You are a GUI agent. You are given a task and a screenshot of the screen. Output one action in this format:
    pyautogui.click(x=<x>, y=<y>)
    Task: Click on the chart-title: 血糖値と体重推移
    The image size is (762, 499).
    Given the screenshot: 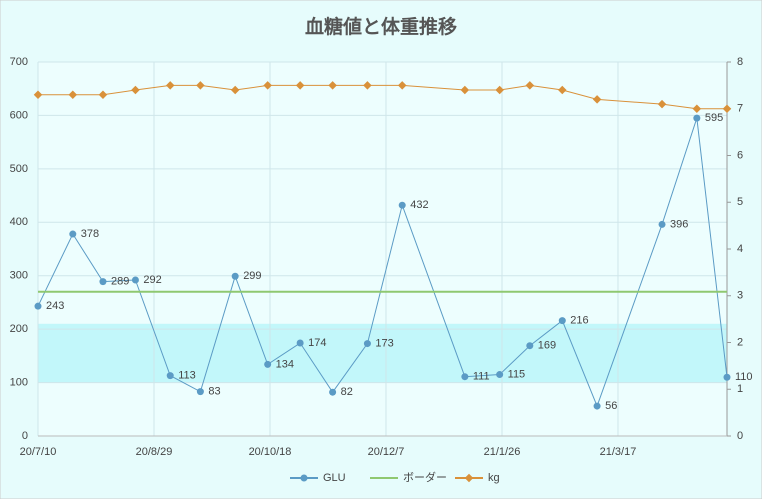 What is the action you would take?
    pyautogui.click(x=381, y=26)
    